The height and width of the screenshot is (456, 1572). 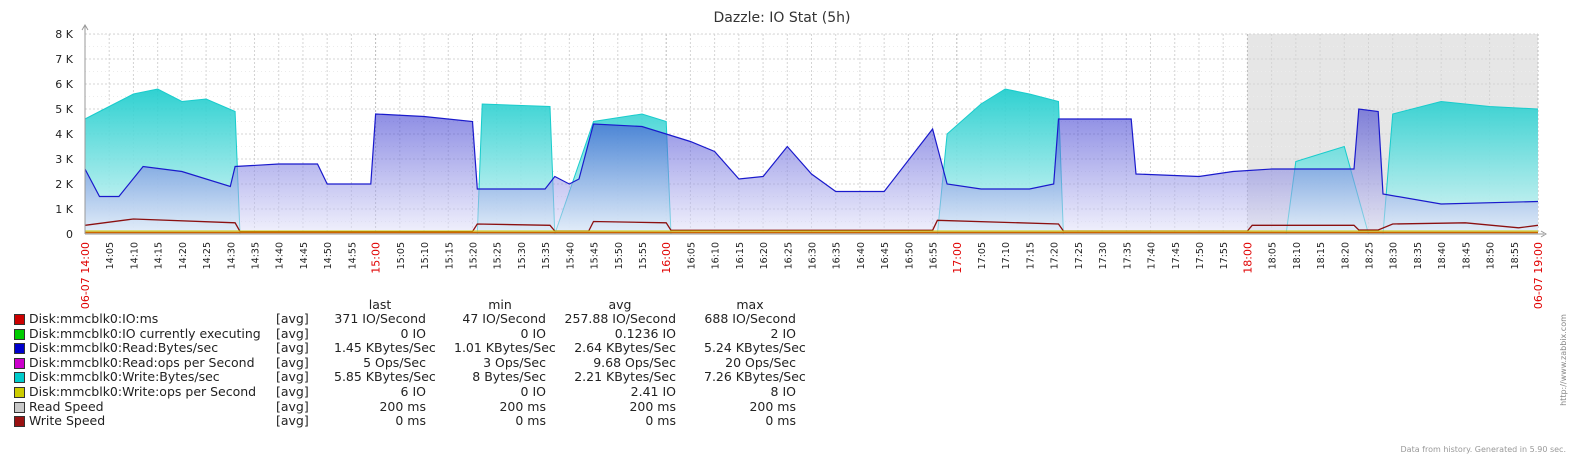 I want to click on legend-avg: 200 ms, so click(x=652, y=406).